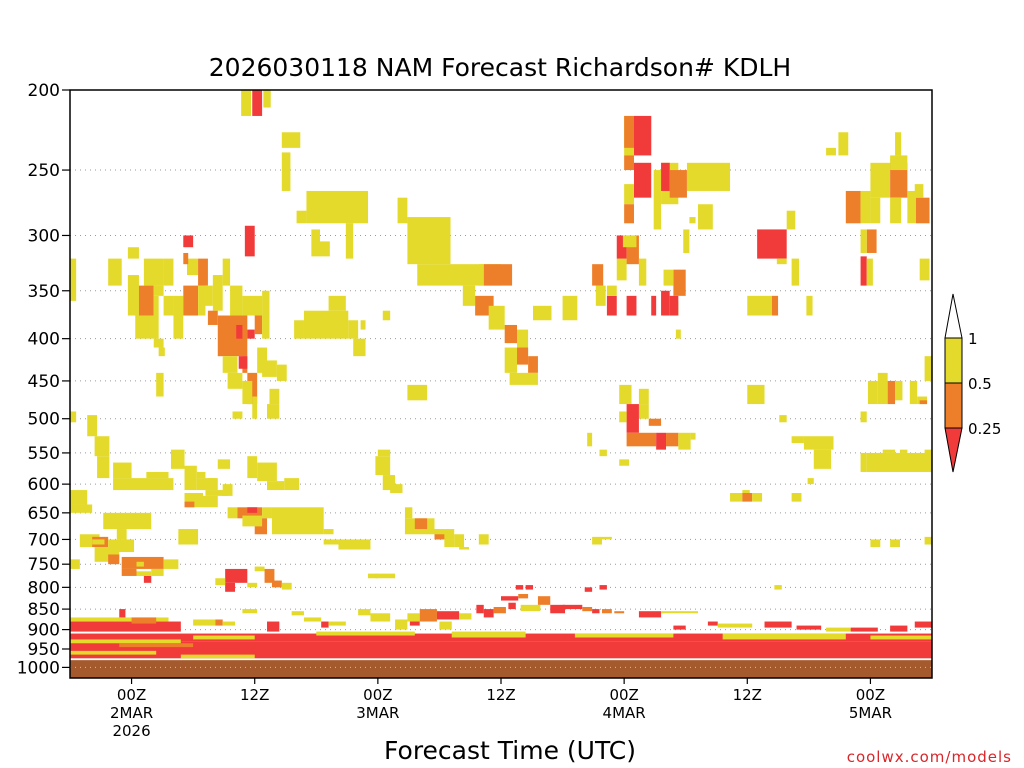  I want to click on x-tick-label-2-0: 00Z, so click(377, 695).